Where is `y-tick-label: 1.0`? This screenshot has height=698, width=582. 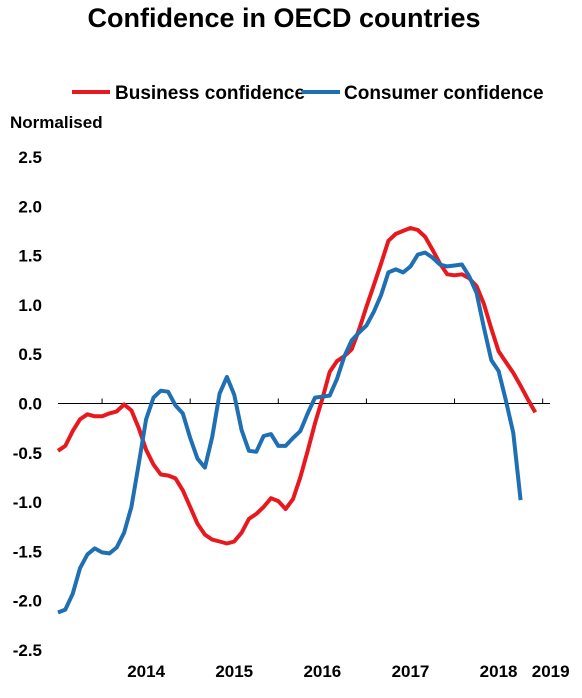
y-tick-label: 1.0 is located at coordinates (30, 305).